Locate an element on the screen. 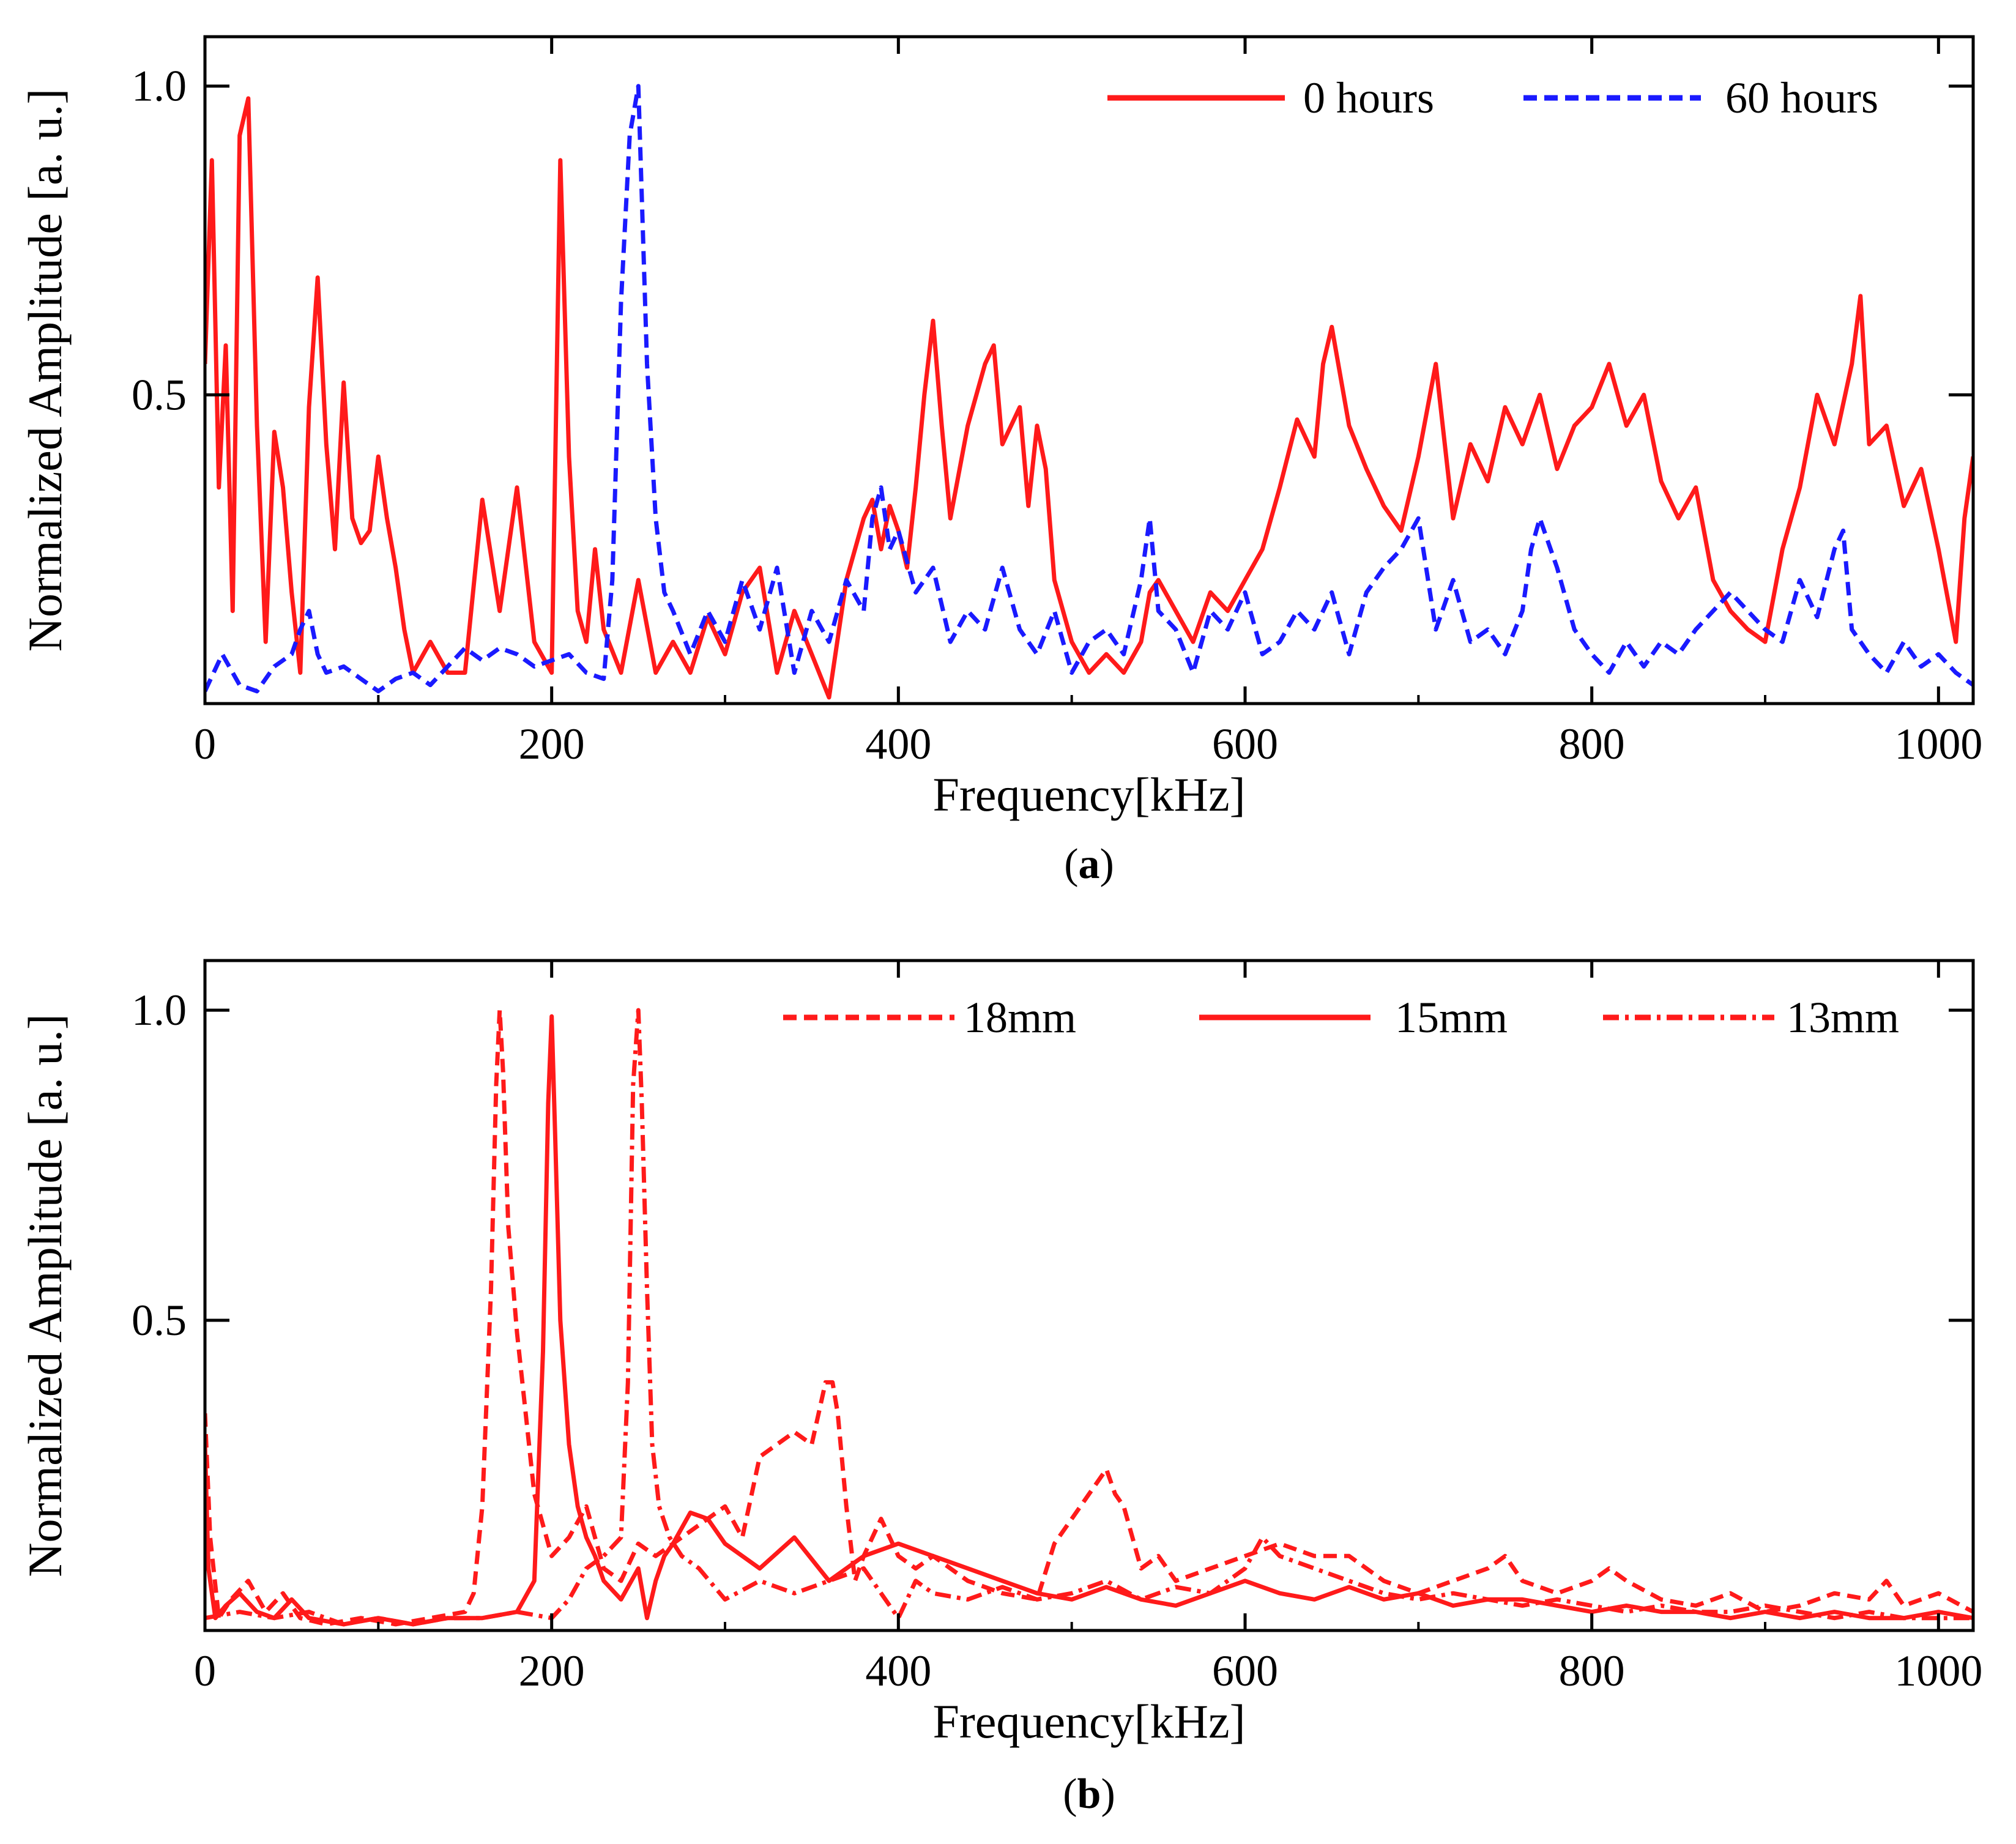 Image resolution: width=2016 pixels, height=1844 pixels. legend-label: 18mm is located at coordinates (1020, 1017).